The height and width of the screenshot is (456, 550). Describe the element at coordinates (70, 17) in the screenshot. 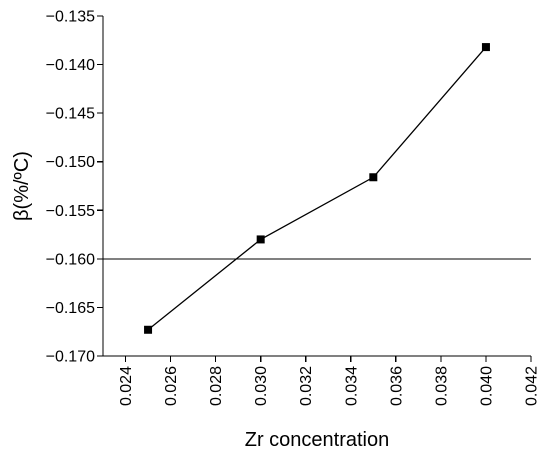

I see `y-tick-label: −0.135` at that location.